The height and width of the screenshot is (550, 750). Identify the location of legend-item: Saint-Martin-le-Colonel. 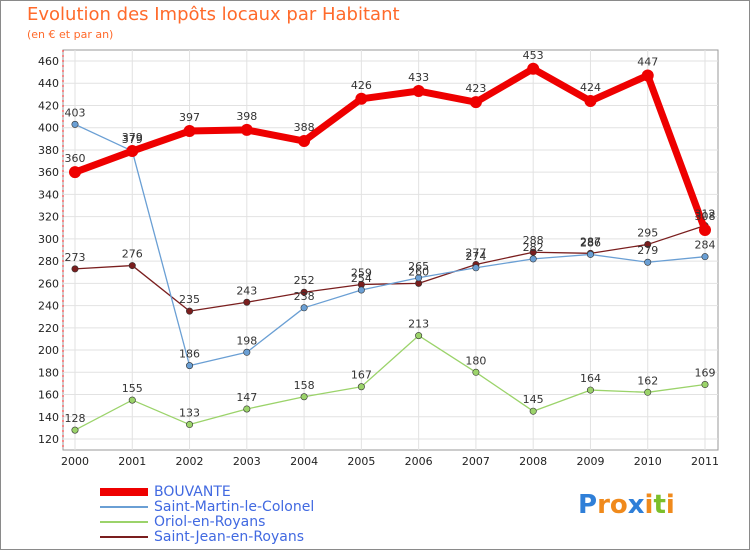
(207, 506).